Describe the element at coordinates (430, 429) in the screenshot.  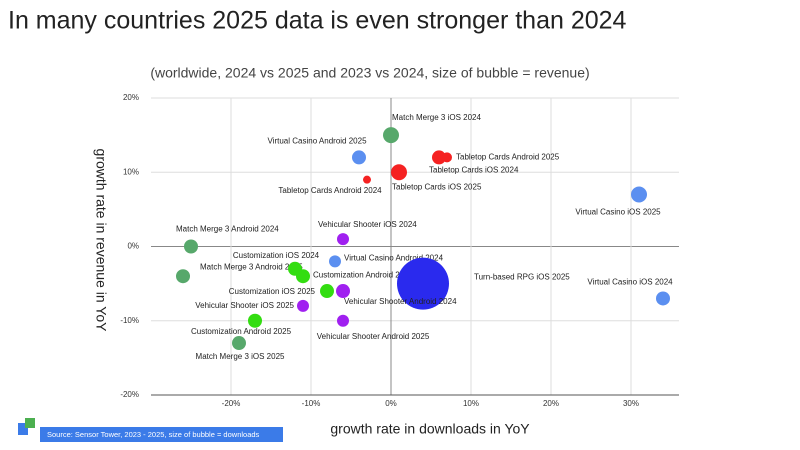
I see `x-axis-label: growth rate in downloads in YoY` at that location.